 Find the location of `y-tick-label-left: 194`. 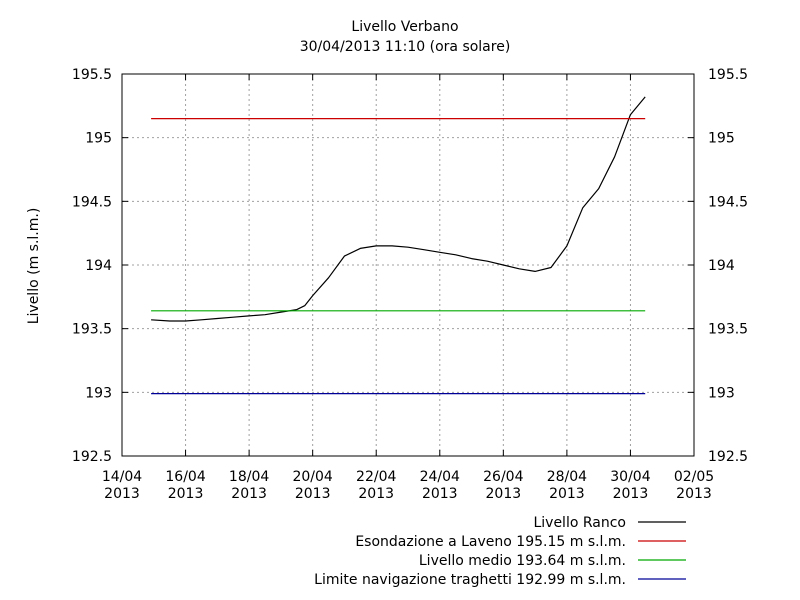

y-tick-label-left: 194 is located at coordinates (98, 266).